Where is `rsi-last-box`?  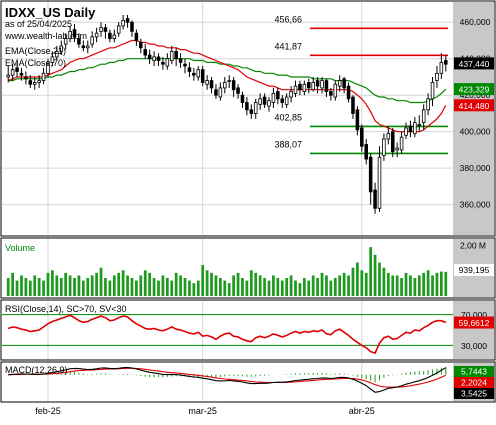
rsi-last-box is located at coordinates (474, 322).